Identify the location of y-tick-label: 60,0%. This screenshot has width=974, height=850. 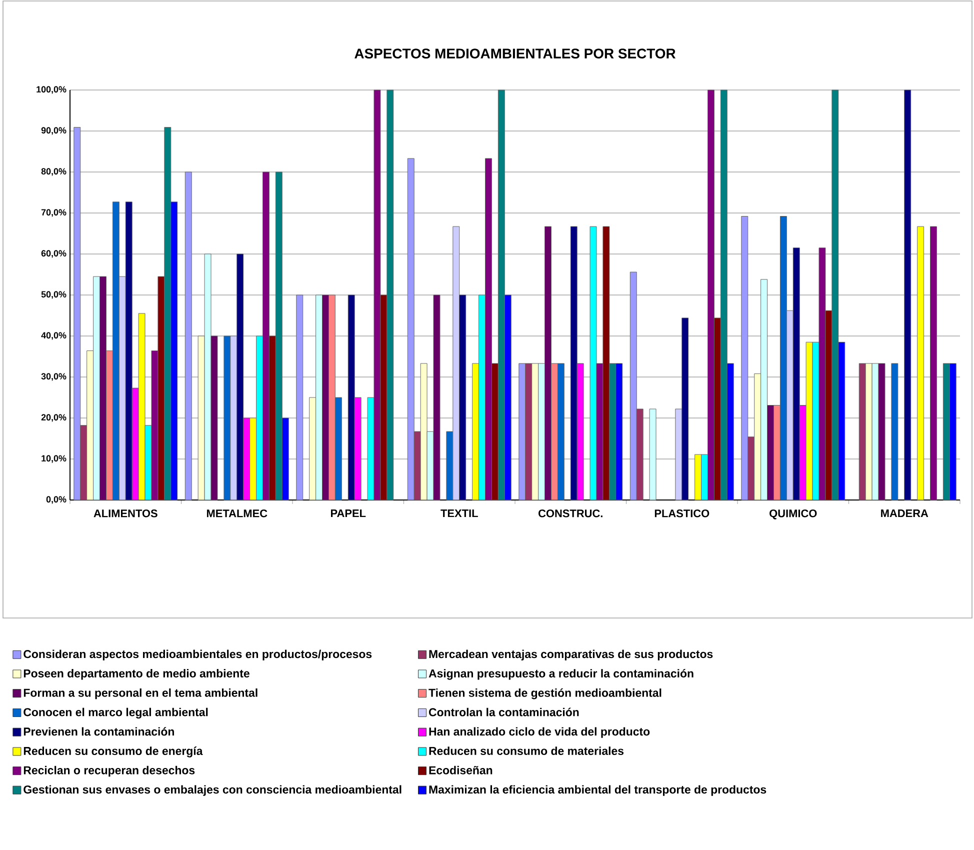
(53, 254).